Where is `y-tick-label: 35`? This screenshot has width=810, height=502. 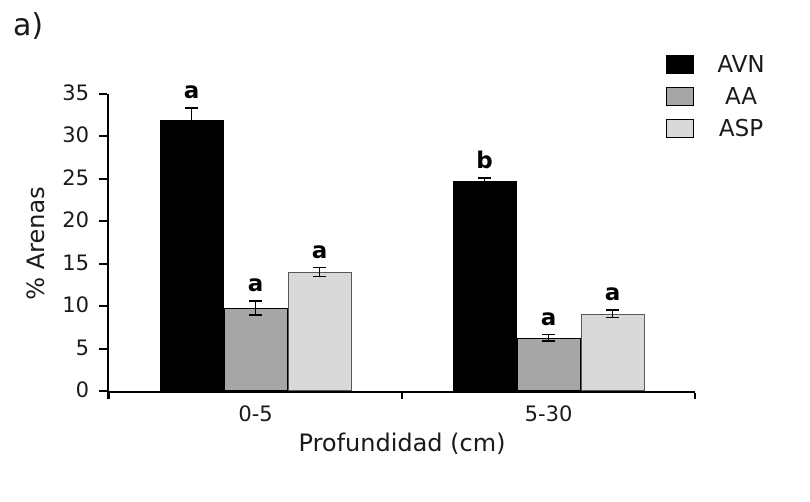 y-tick-label: 35 is located at coordinates (75, 93).